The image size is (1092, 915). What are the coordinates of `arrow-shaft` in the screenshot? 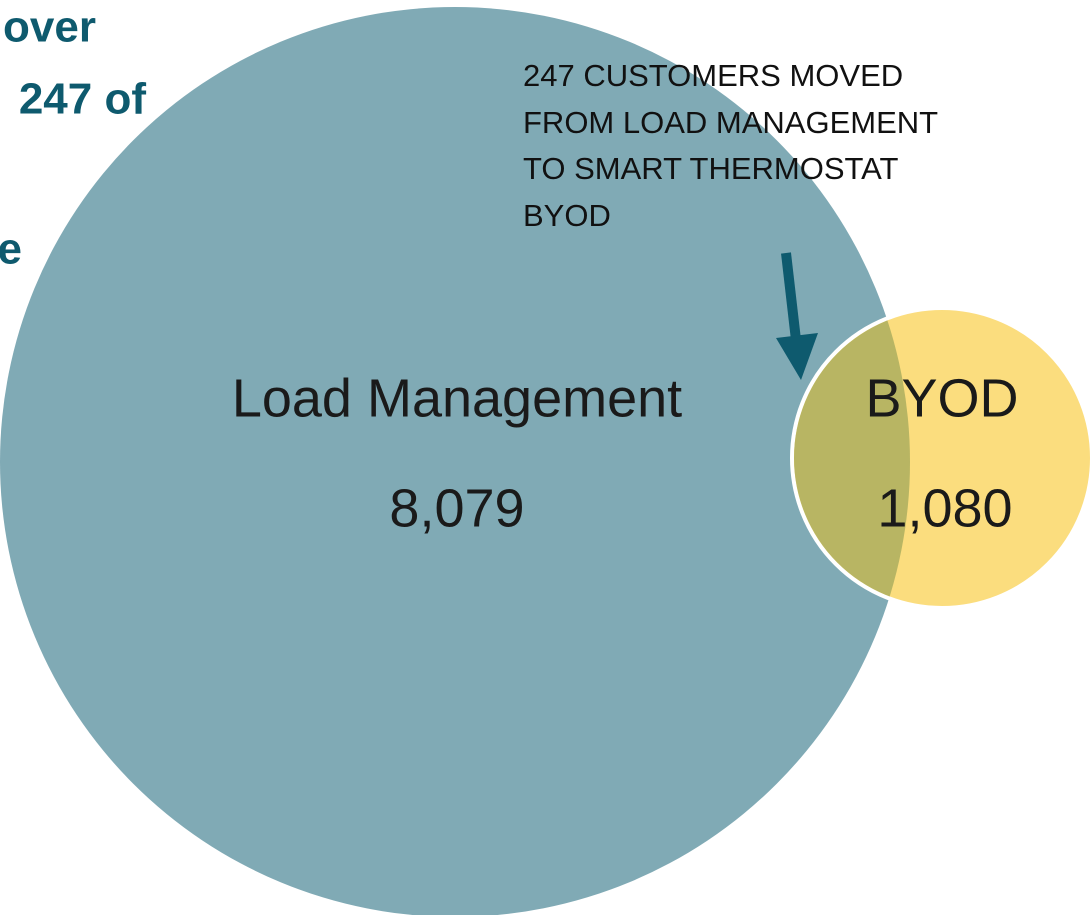 It's located at (791, 296).